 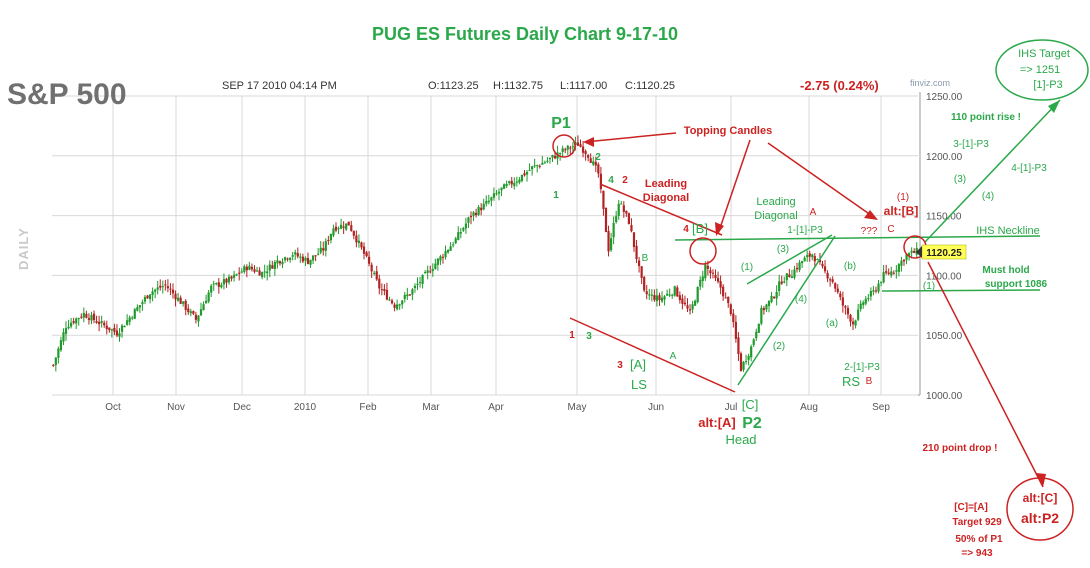 What do you see at coordinates (944, 396) in the screenshot?
I see `y-tick-label: 1000.00` at bounding box center [944, 396].